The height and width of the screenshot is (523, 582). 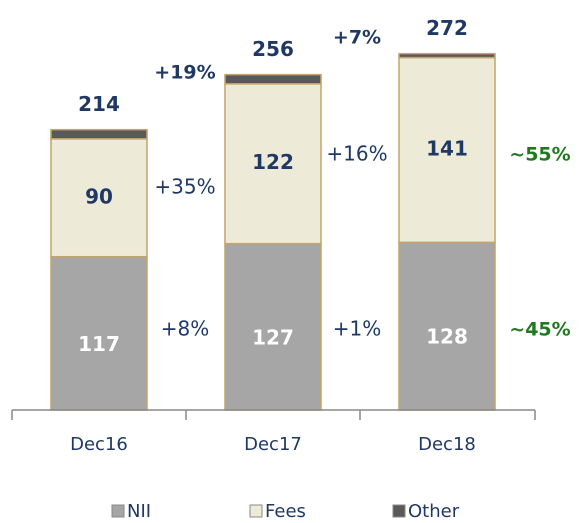 I want to click on legend-label: NII, so click(x=139, y=511).